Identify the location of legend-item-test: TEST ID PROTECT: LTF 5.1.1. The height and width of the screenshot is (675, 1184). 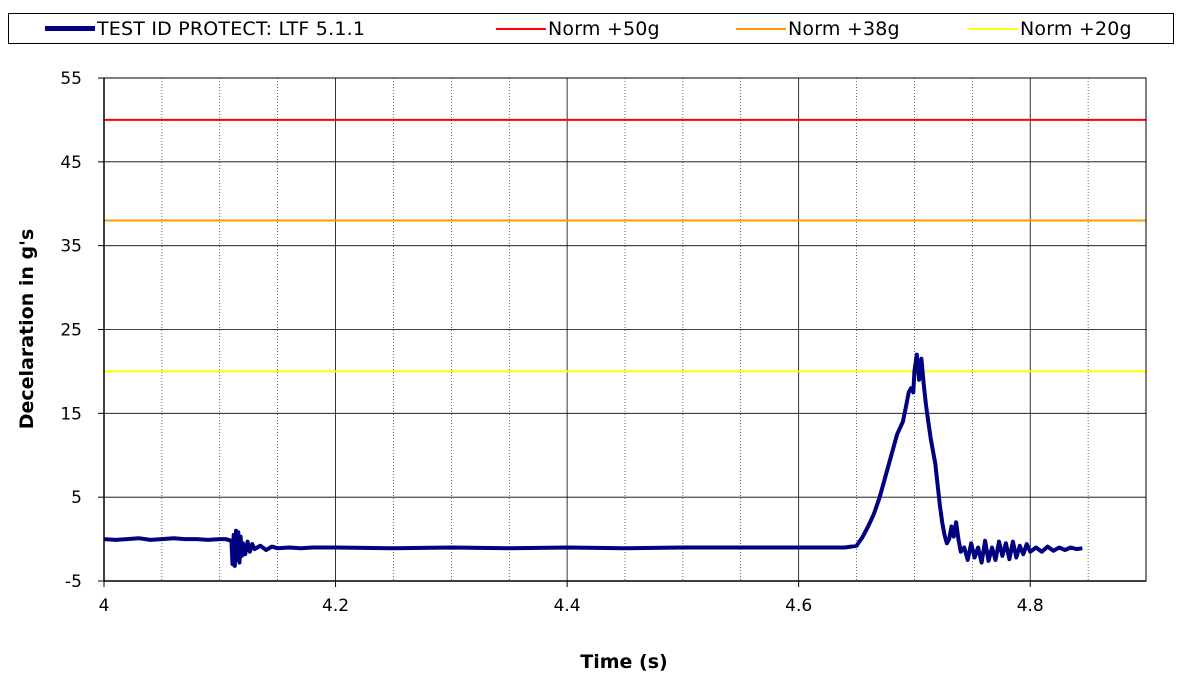
(205, 28).